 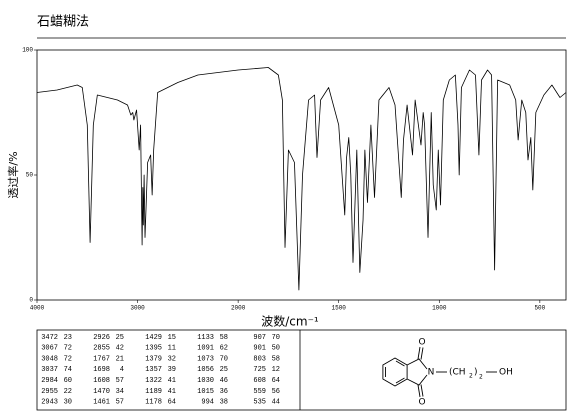 I want to click on peak-wavenumber: 559, so click(x=259, y=392).